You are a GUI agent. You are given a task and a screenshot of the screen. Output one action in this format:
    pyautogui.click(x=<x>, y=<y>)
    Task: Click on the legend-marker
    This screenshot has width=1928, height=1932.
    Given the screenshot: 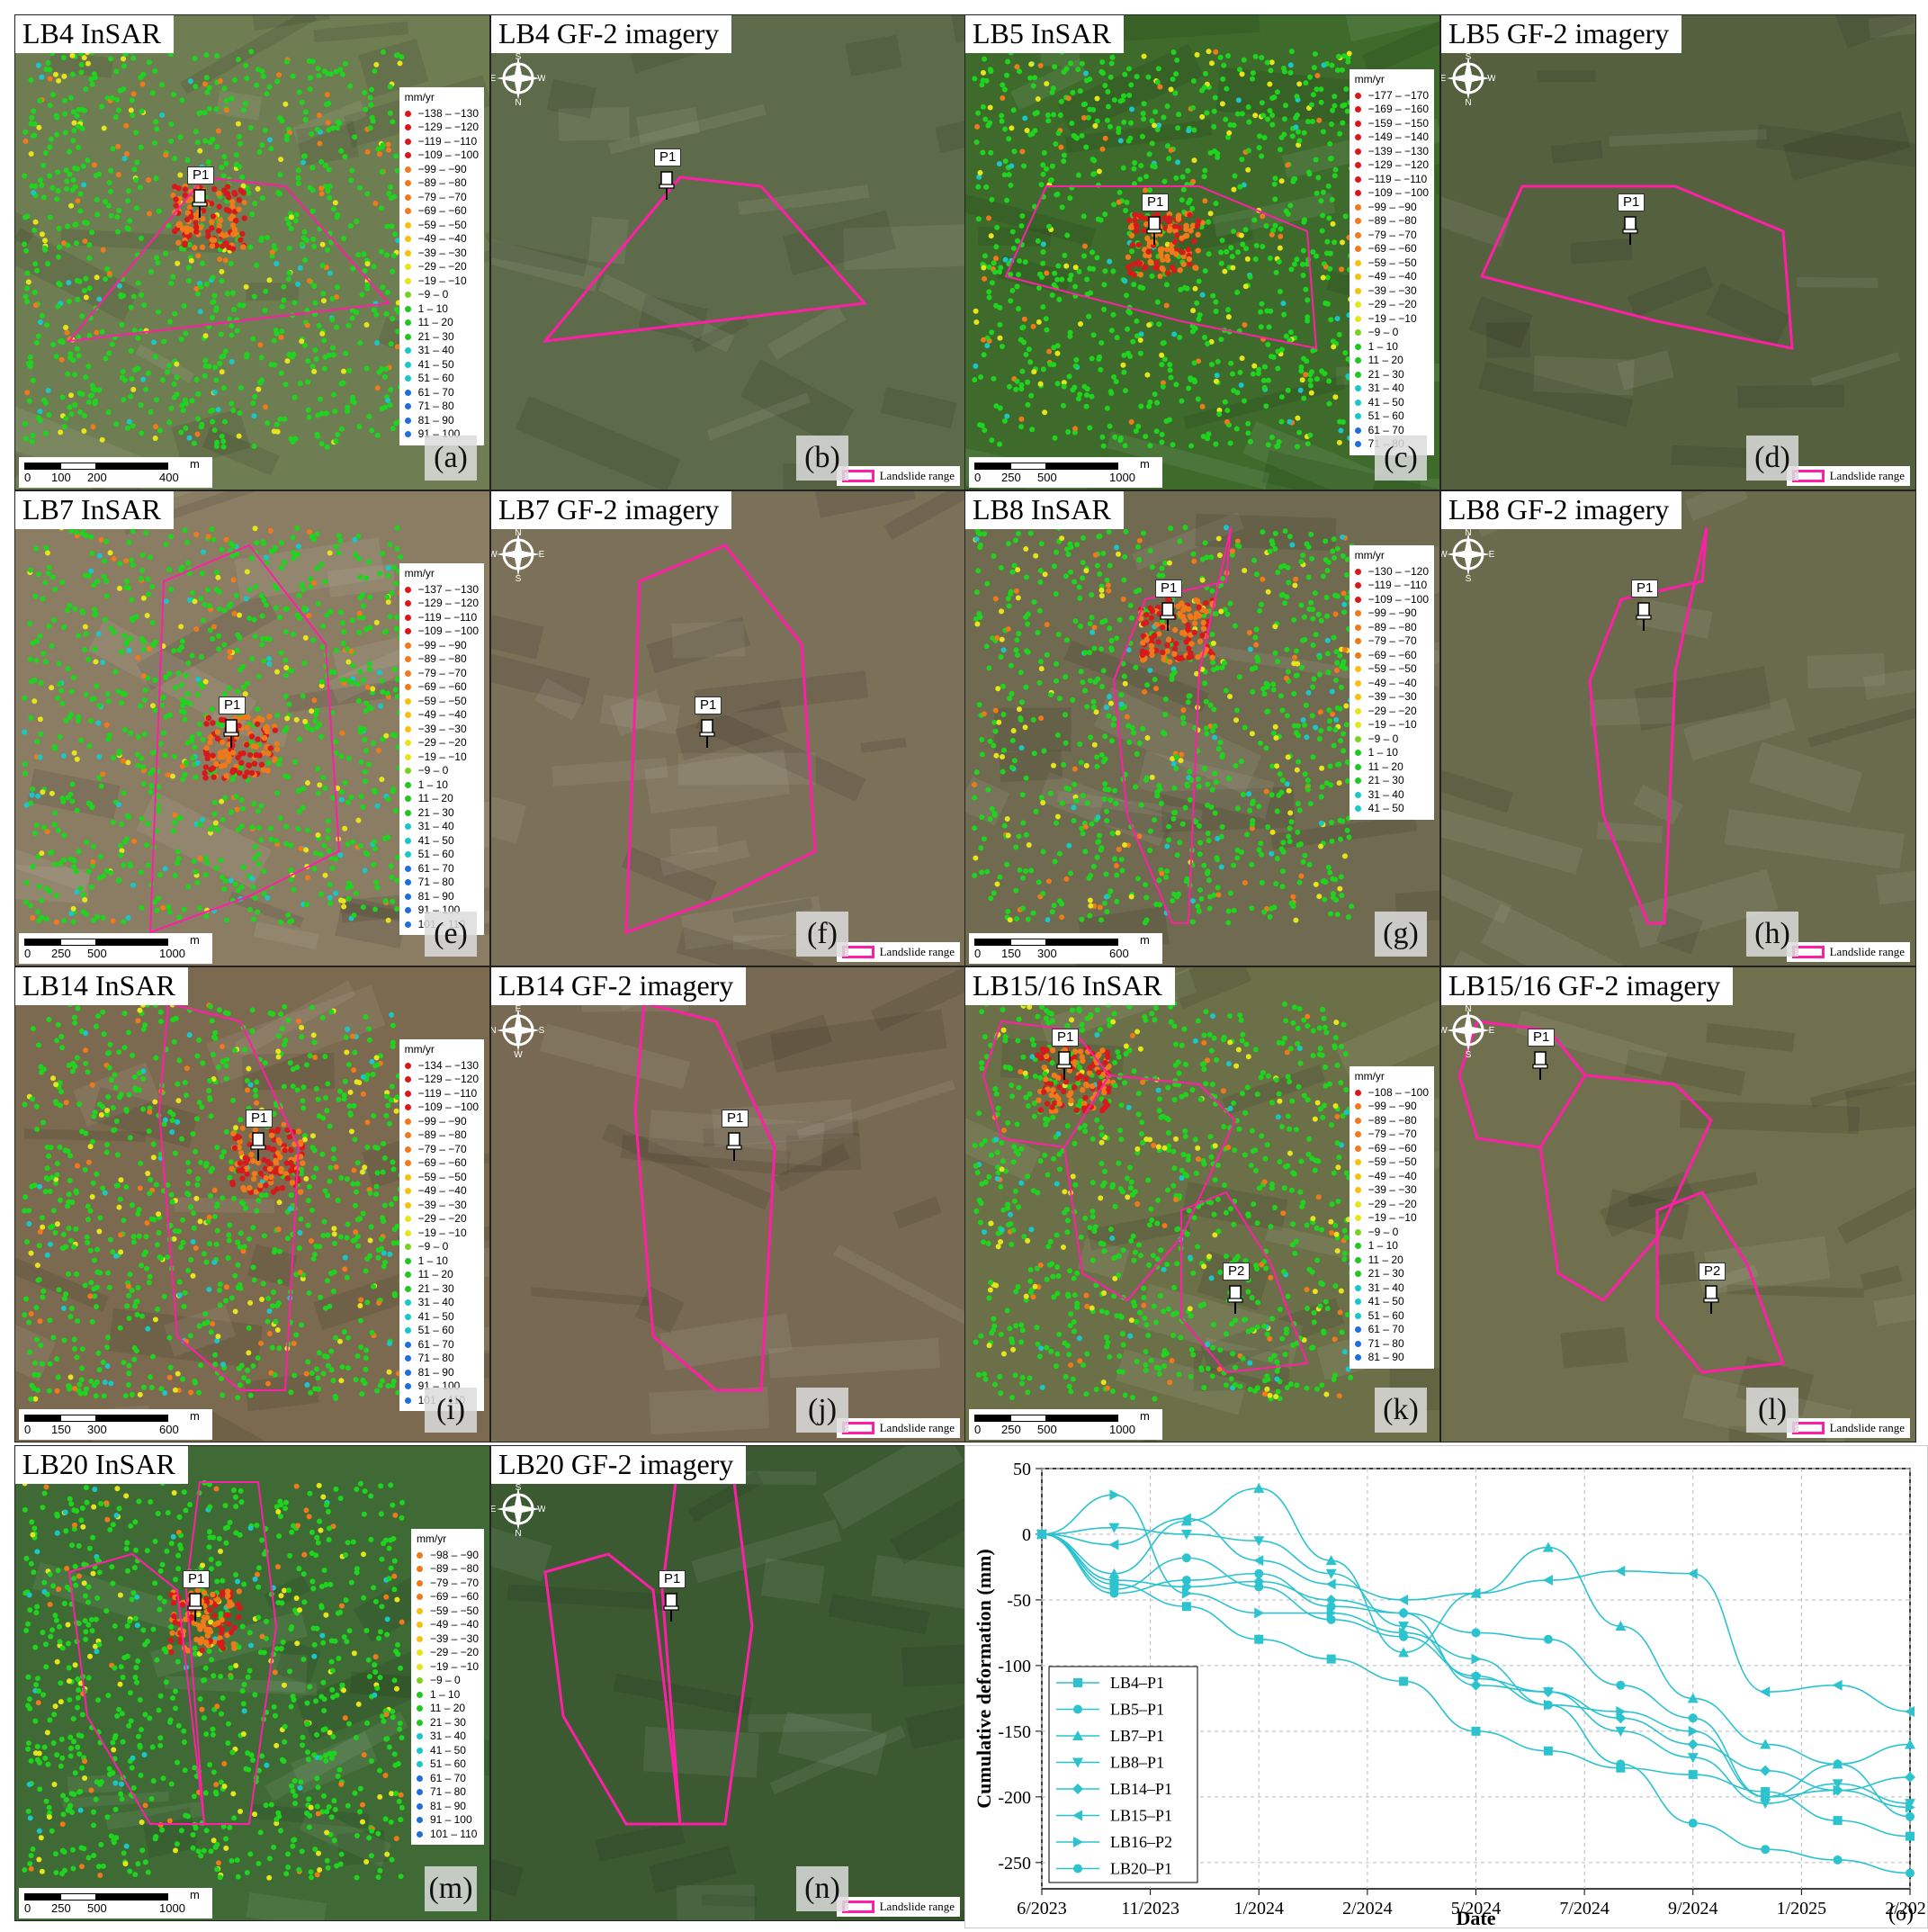 What is the action you would take?
    pyautogui.click(x=1077, y=1682)
    